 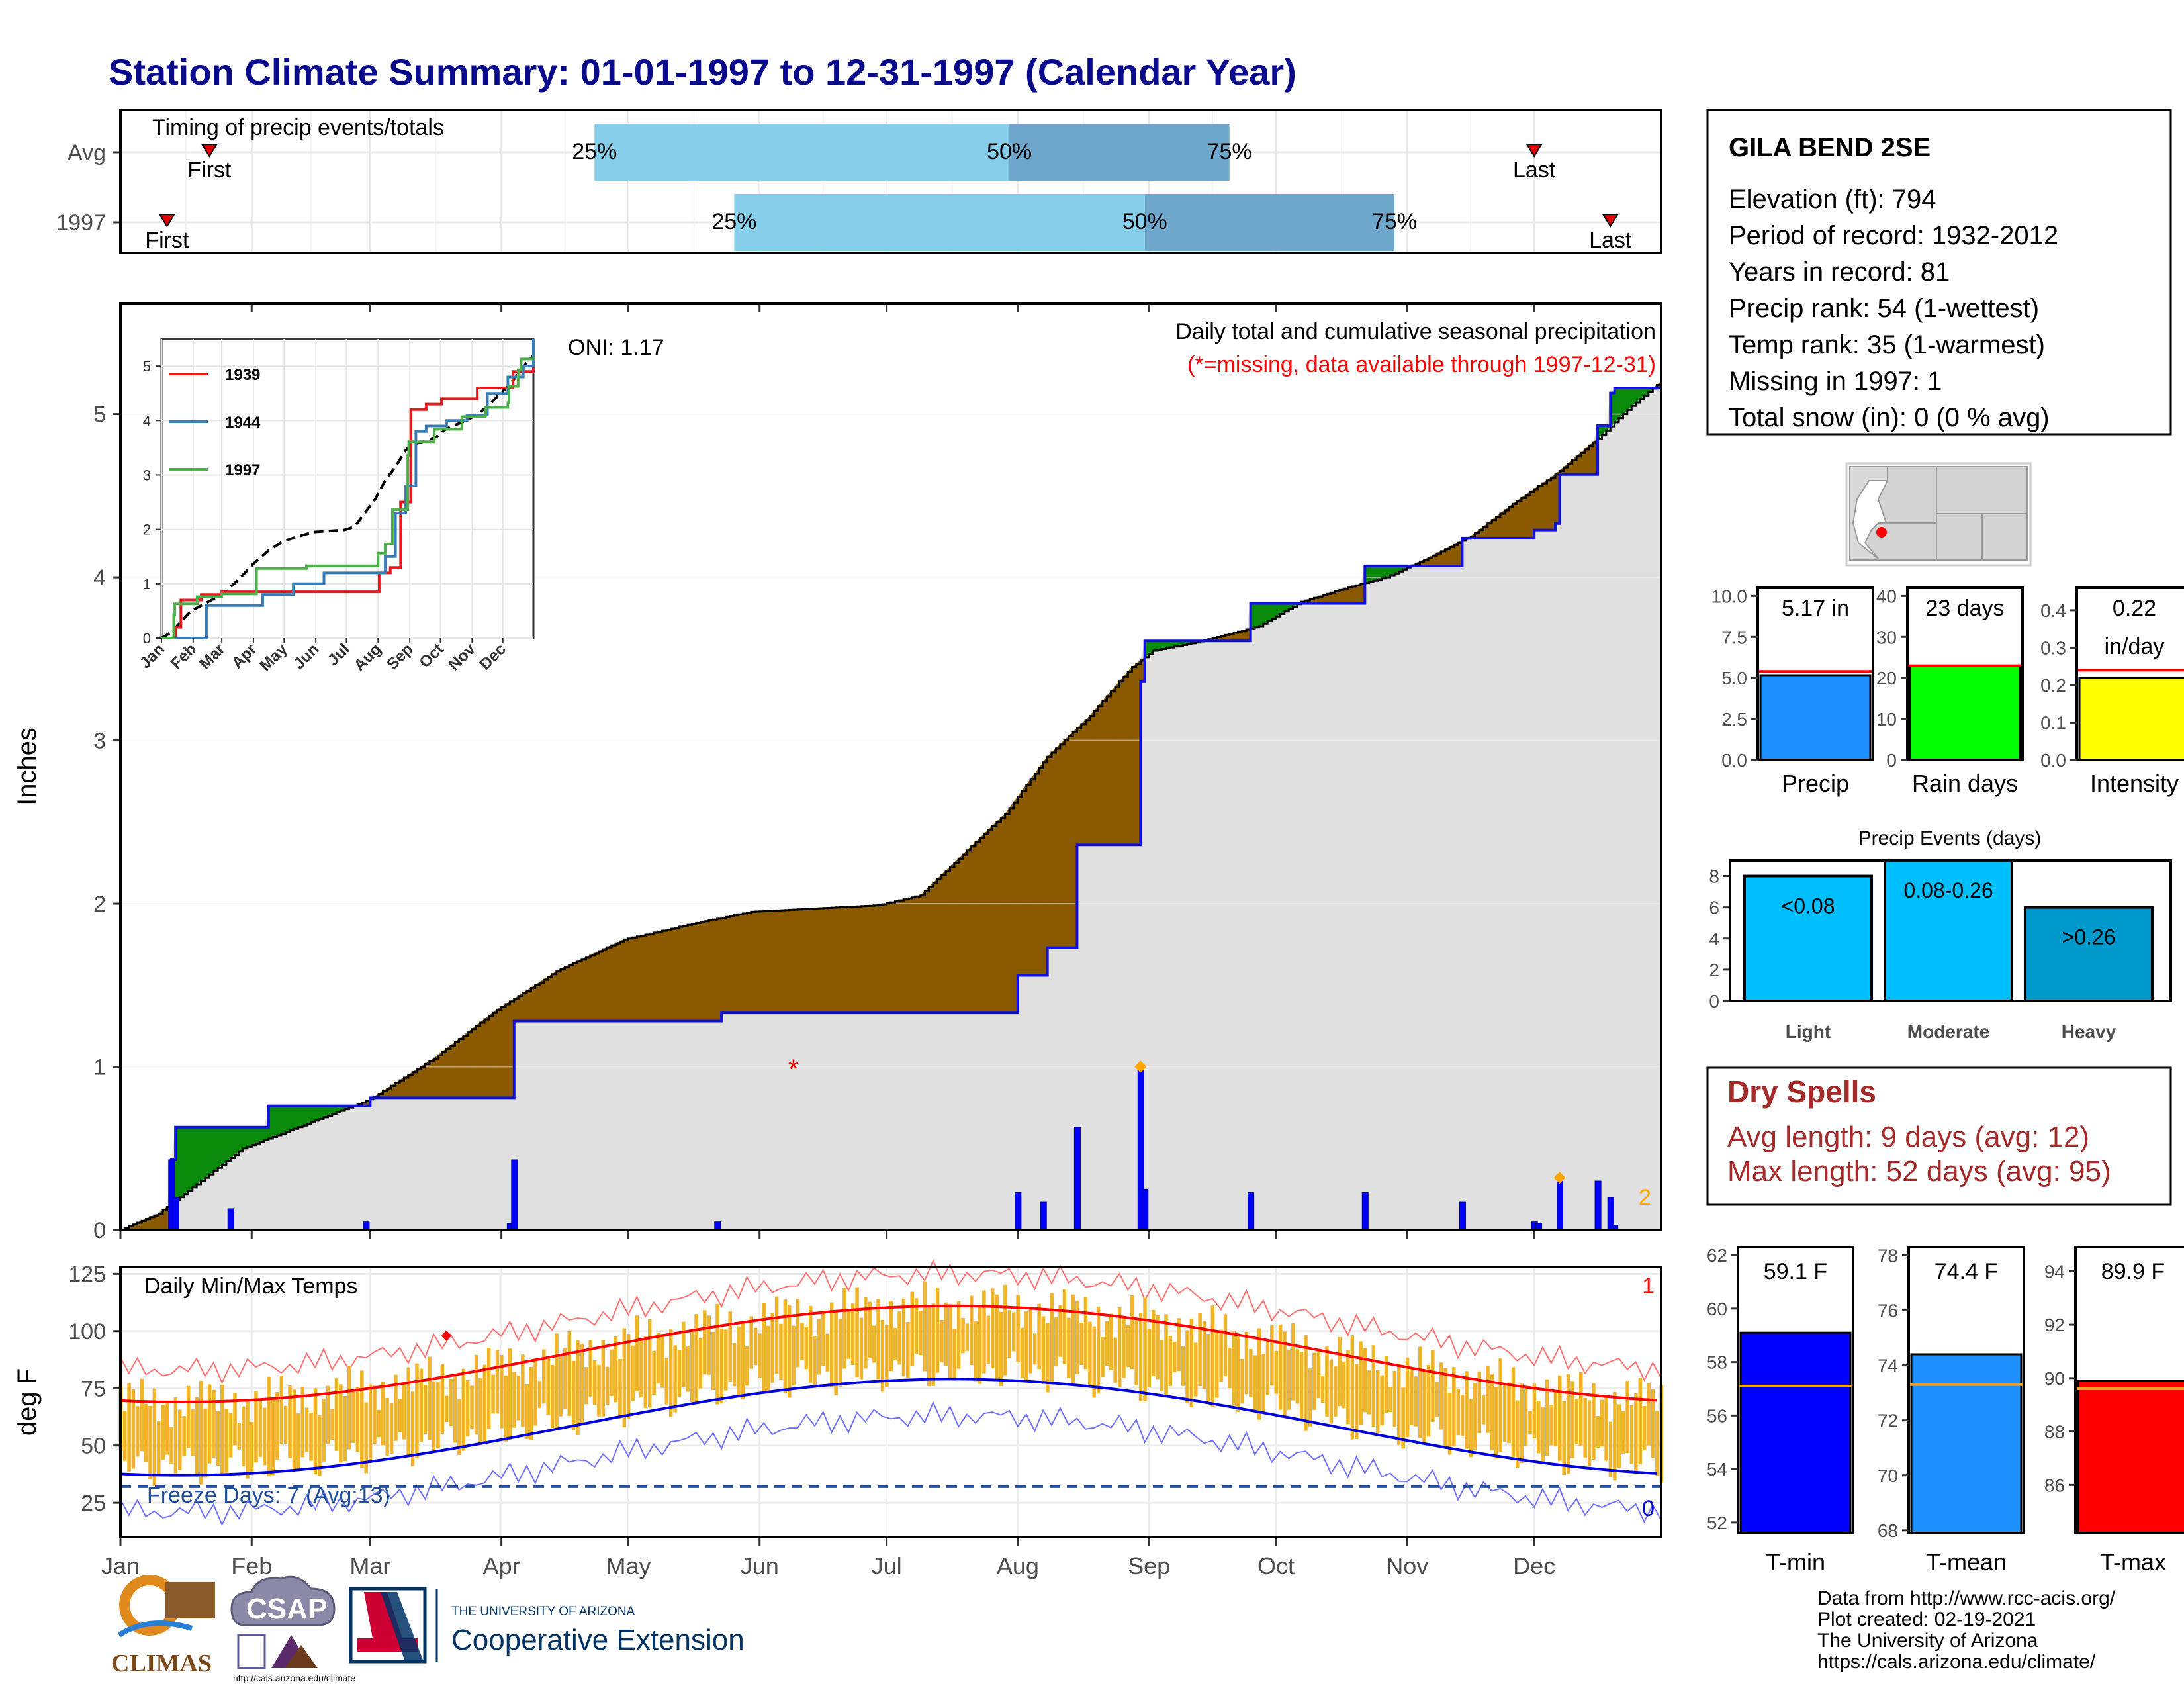 I want to click on summary-ytick-label: 0.2, so click(x=2053, y=686).